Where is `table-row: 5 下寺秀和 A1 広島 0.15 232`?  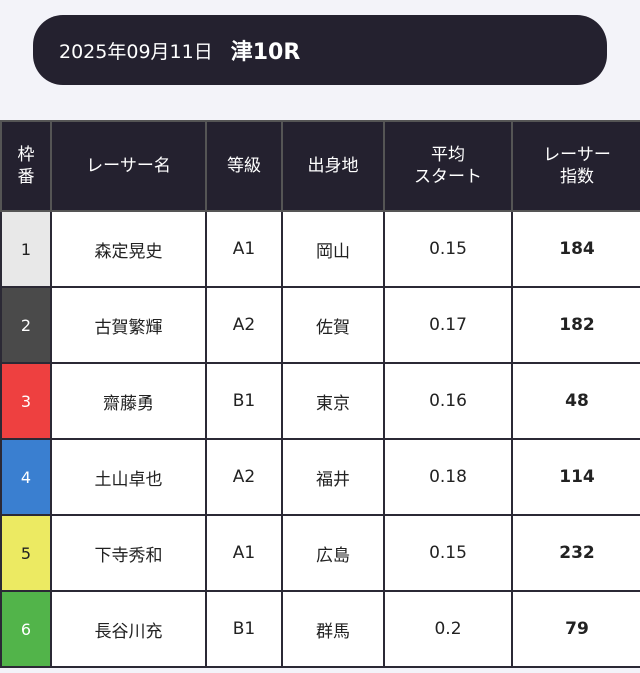 table-row: 5 下寺秀和 A1 広島 0.15 232 is located at coordinates (320, 553).